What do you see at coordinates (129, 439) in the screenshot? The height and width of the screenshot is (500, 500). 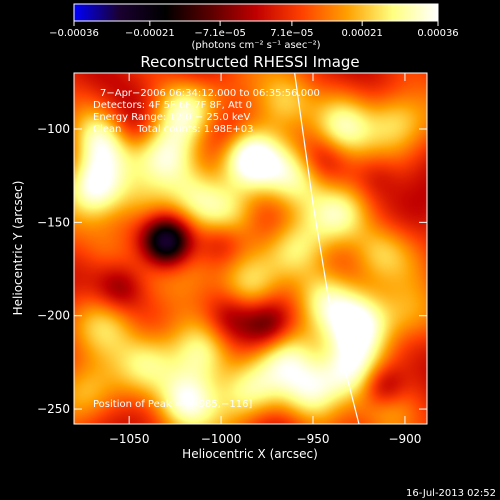 I see `x-tick-label: −1050` at bounding box center [129, 439].